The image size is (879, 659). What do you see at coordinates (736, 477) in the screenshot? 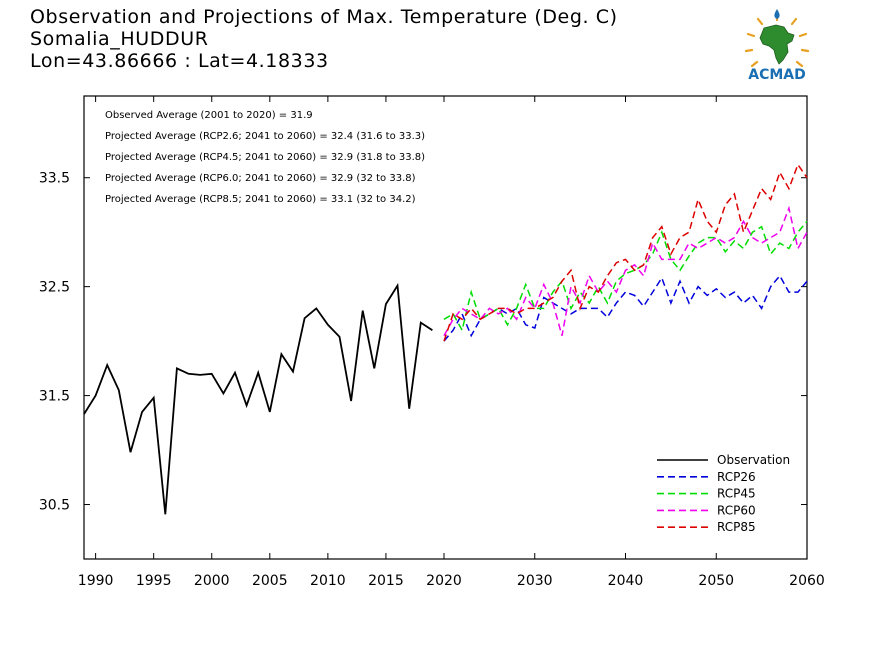
I see `legend-label: RCP26` at bounding box center [736, 477].